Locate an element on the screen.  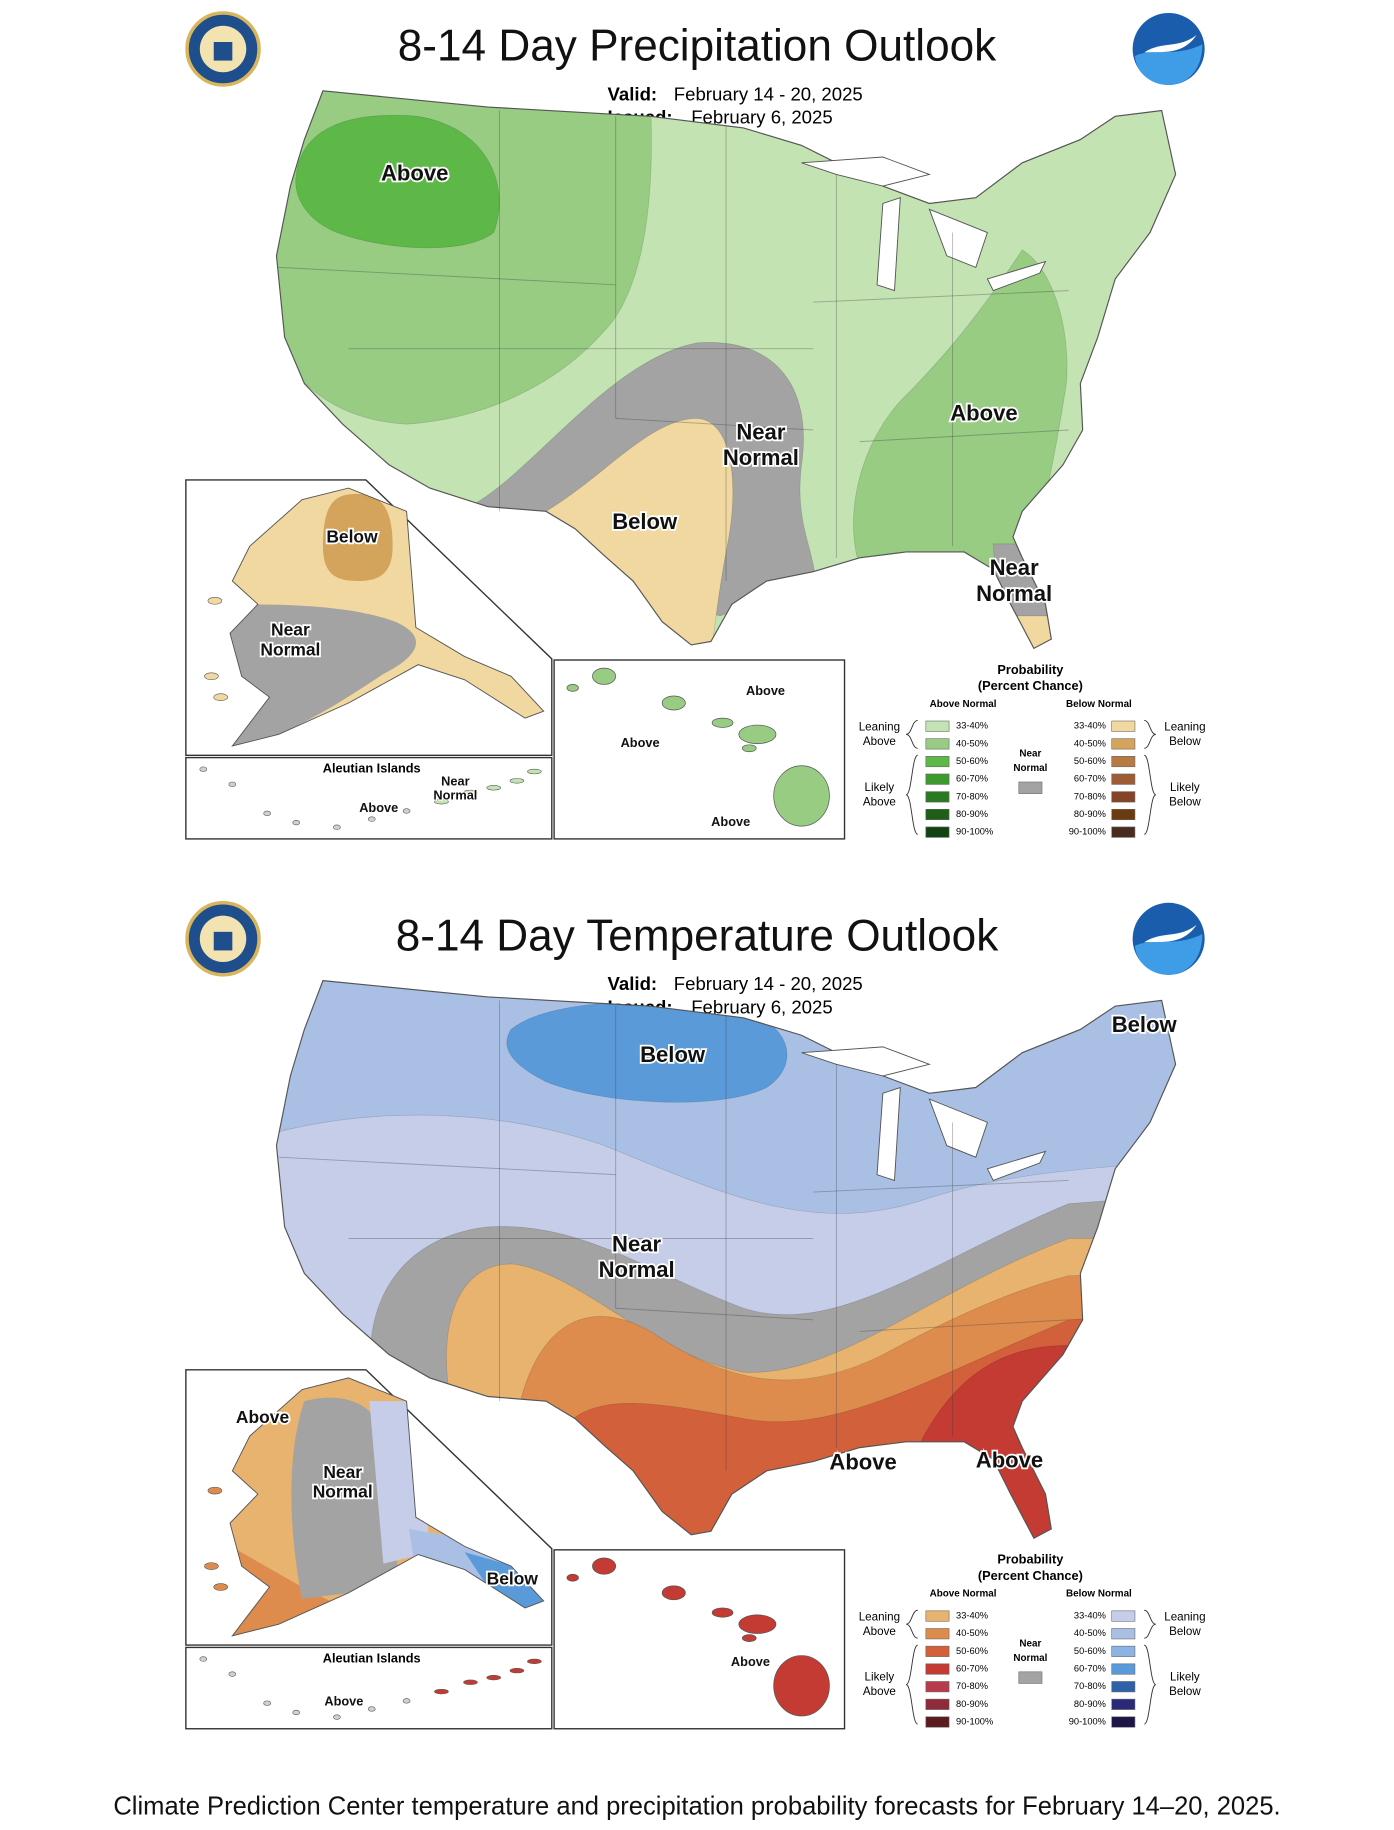
noaa-logo-wave is located at coordinates (1168, 64).